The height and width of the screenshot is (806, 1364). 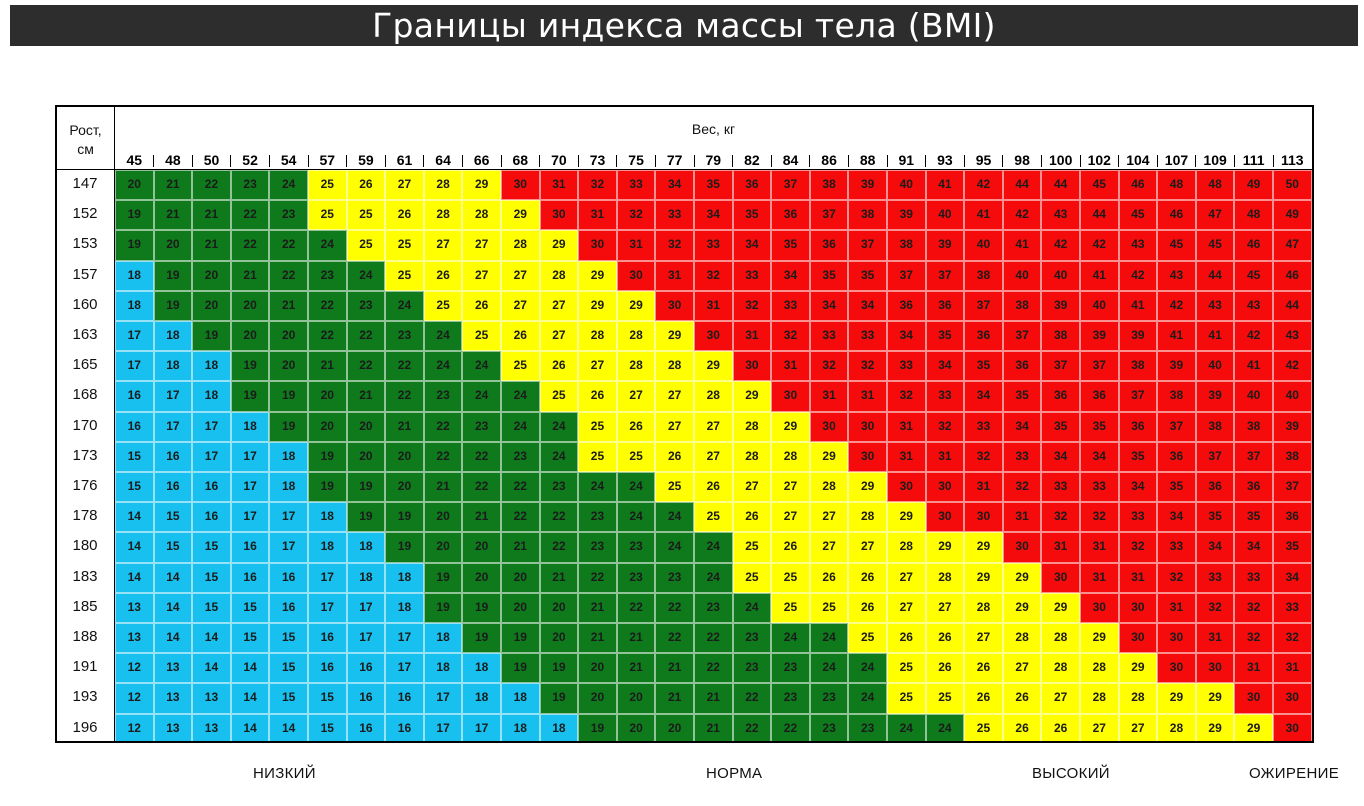 What do you see at coordinates (1253, 607) in the screenshot?
I see `bmi-cell: 32` at bounding box center [1253, 607].